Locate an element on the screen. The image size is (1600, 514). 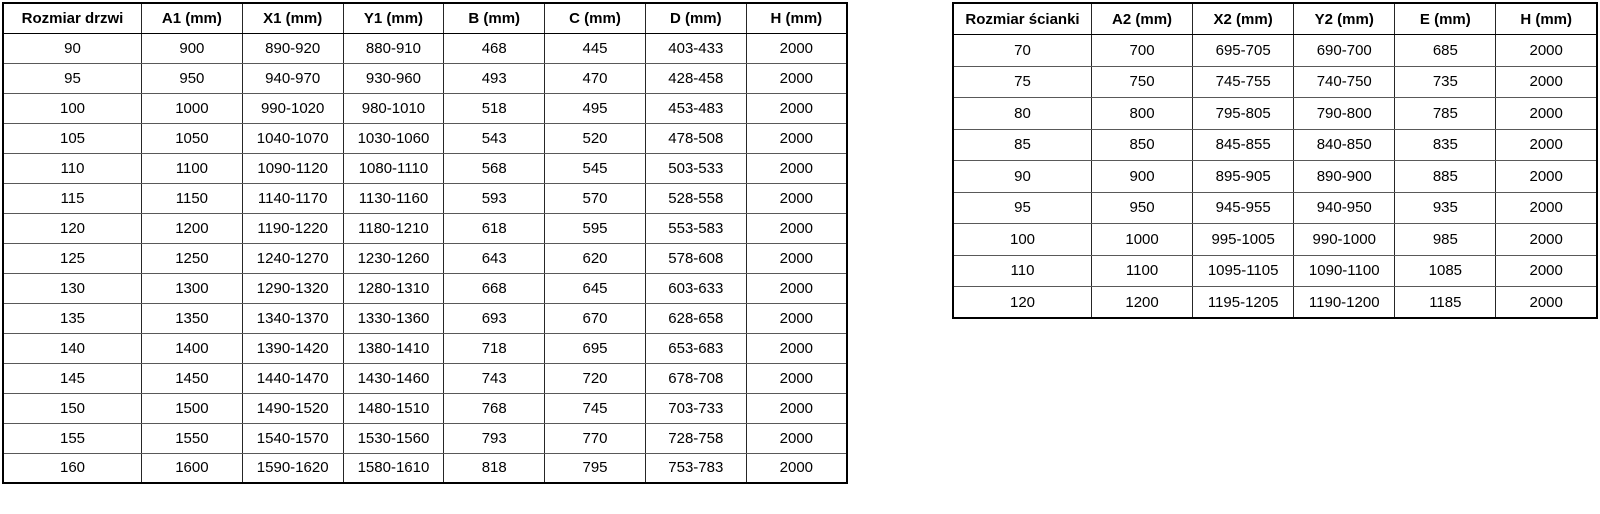
table-cell: 80 is located at coordinates (1022, 113).